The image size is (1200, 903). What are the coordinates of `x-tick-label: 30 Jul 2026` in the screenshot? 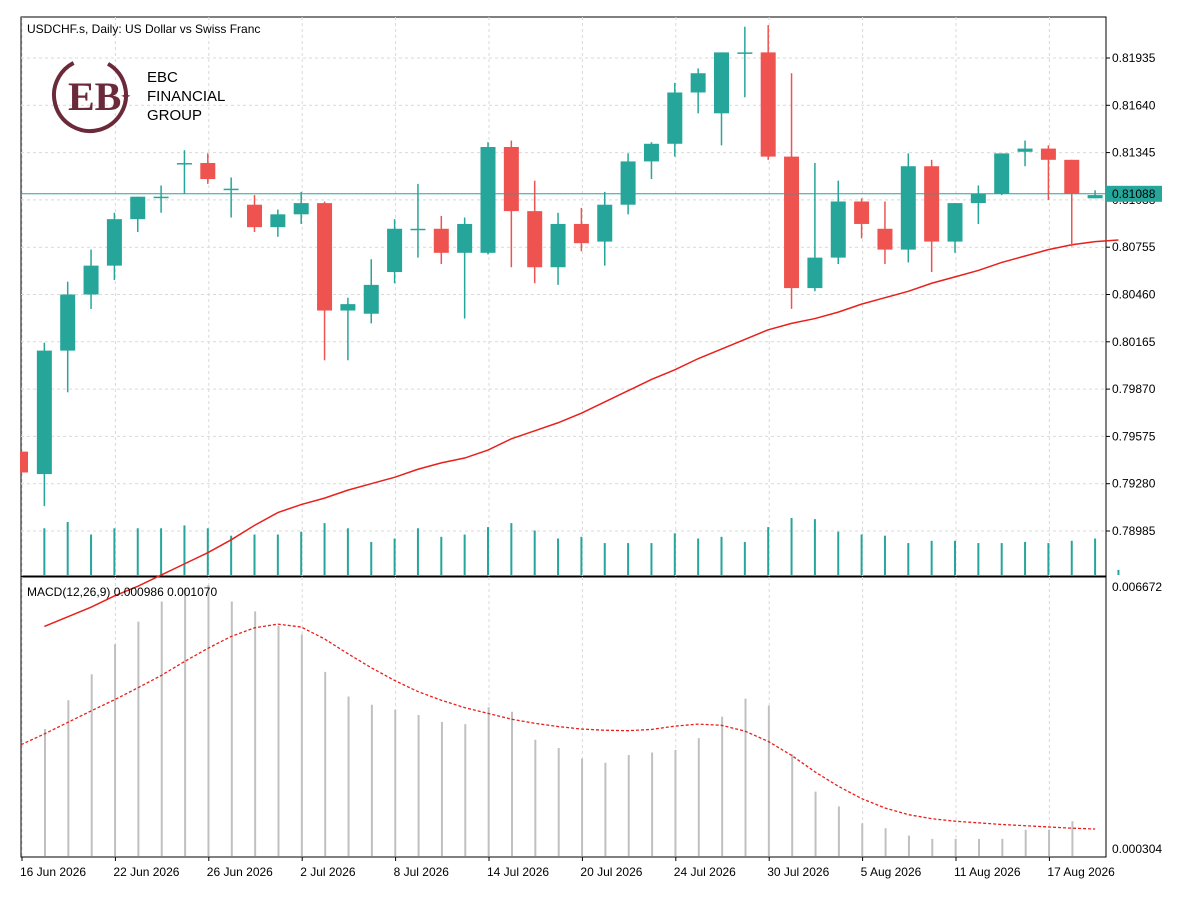 It's located at (798, 872).